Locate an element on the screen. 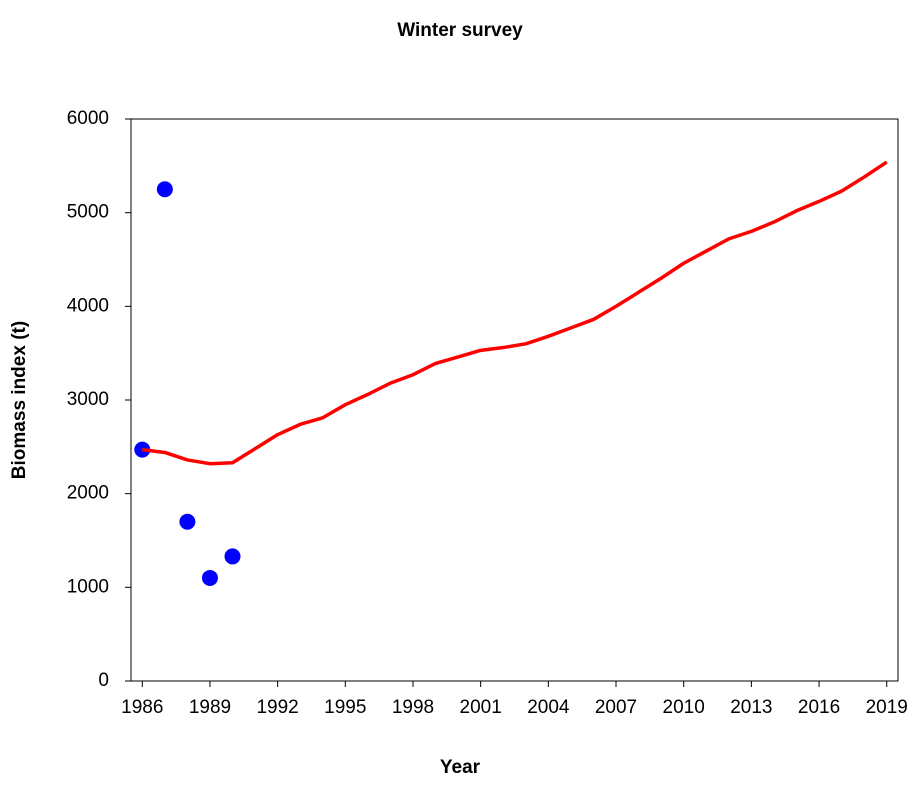 The image size is (920, 786). y-tick-label: 5000 is located at coordinates (88, 212).